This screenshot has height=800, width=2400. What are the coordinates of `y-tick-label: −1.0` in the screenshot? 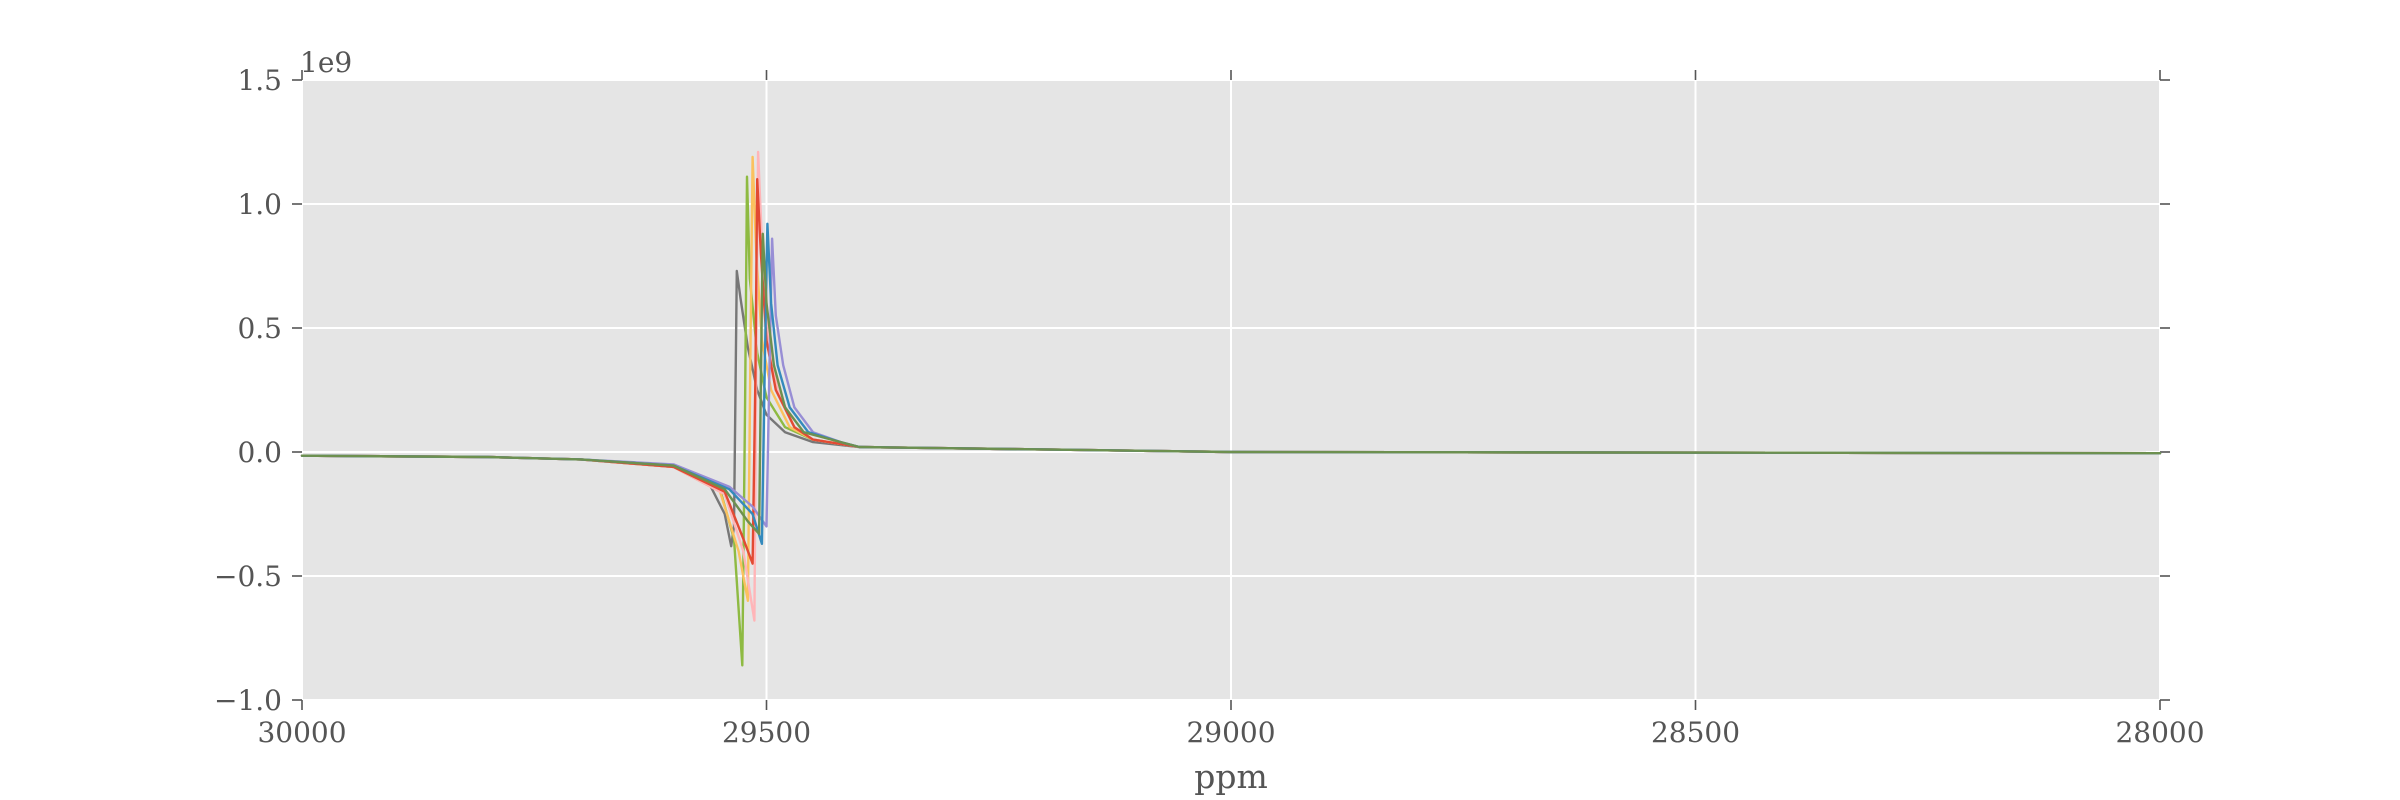 It's located at (248, 700).